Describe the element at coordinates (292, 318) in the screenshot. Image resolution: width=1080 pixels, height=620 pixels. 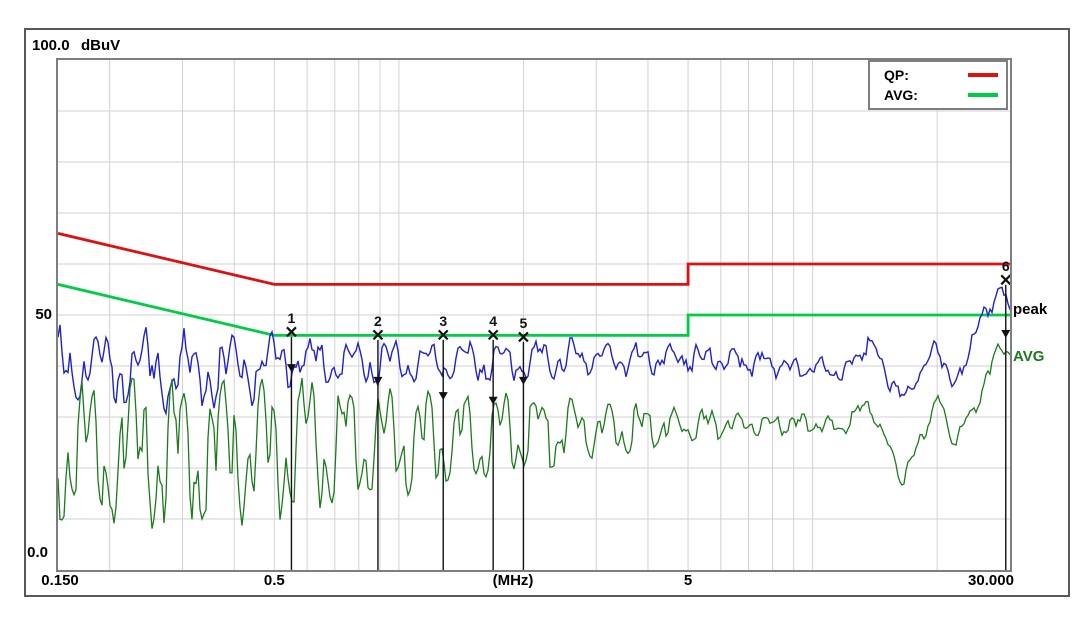
I see `marker-number-label: 1` at that location.